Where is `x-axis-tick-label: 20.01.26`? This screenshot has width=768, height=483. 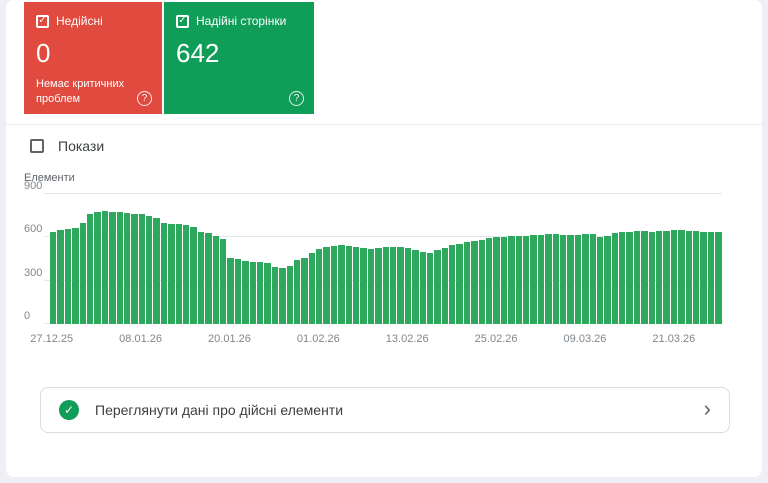 x-axis-tick-label: 20.01.26 is located at coordinates (229, 339).